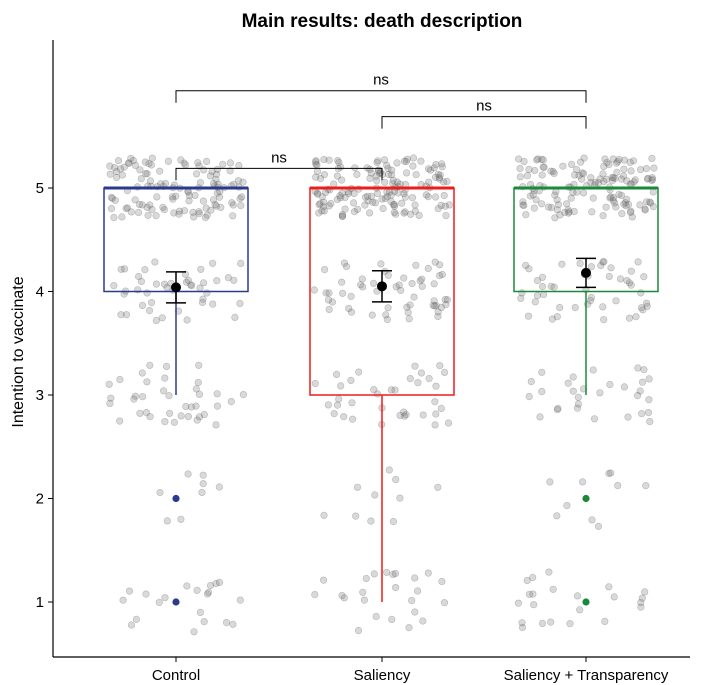 Image resolution: width=701 pixels, height=685 pixels. I want to click on significance-bracket, so click(484, 122).